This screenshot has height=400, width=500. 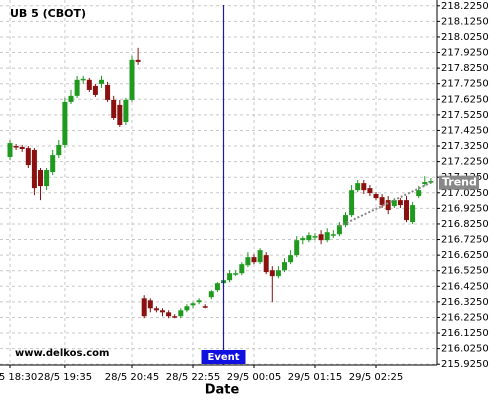 I want to click on y-tick-label: 217.3250, so click(x=465, y=146).